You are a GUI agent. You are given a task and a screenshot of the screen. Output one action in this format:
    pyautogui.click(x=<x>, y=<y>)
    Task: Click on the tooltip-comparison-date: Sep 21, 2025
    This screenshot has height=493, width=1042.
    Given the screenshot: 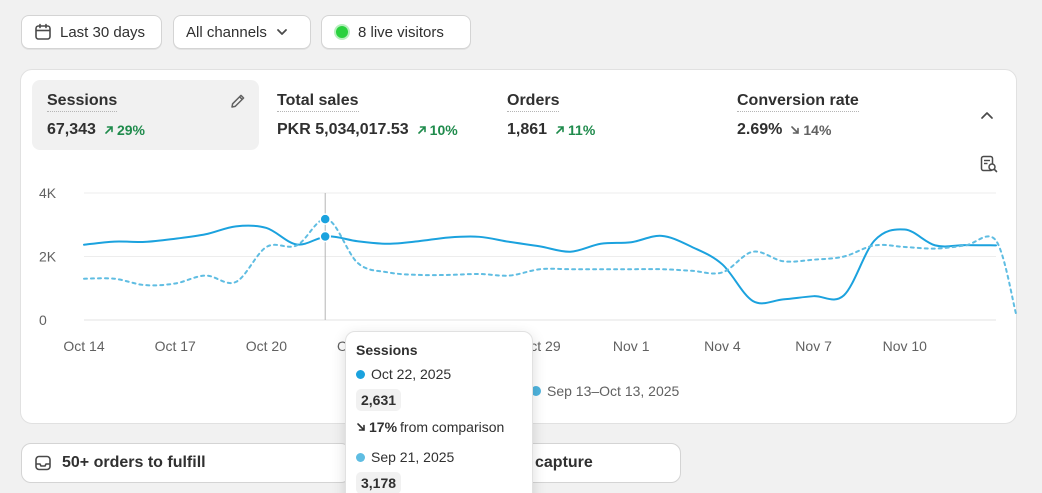 What is the action you would take?
    pyautogui.click(x=439, y=457)
    